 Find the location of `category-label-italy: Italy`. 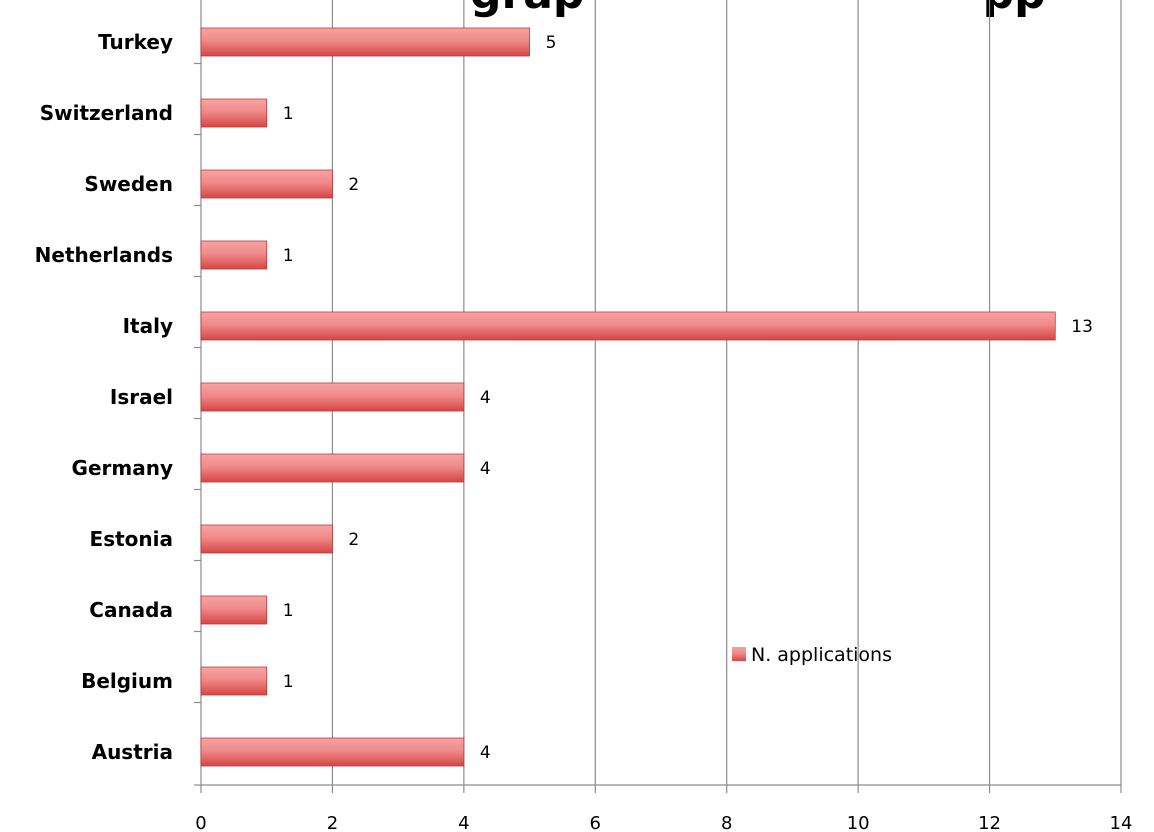

category-label-italy: Italy is located at coordinates (148, 326).